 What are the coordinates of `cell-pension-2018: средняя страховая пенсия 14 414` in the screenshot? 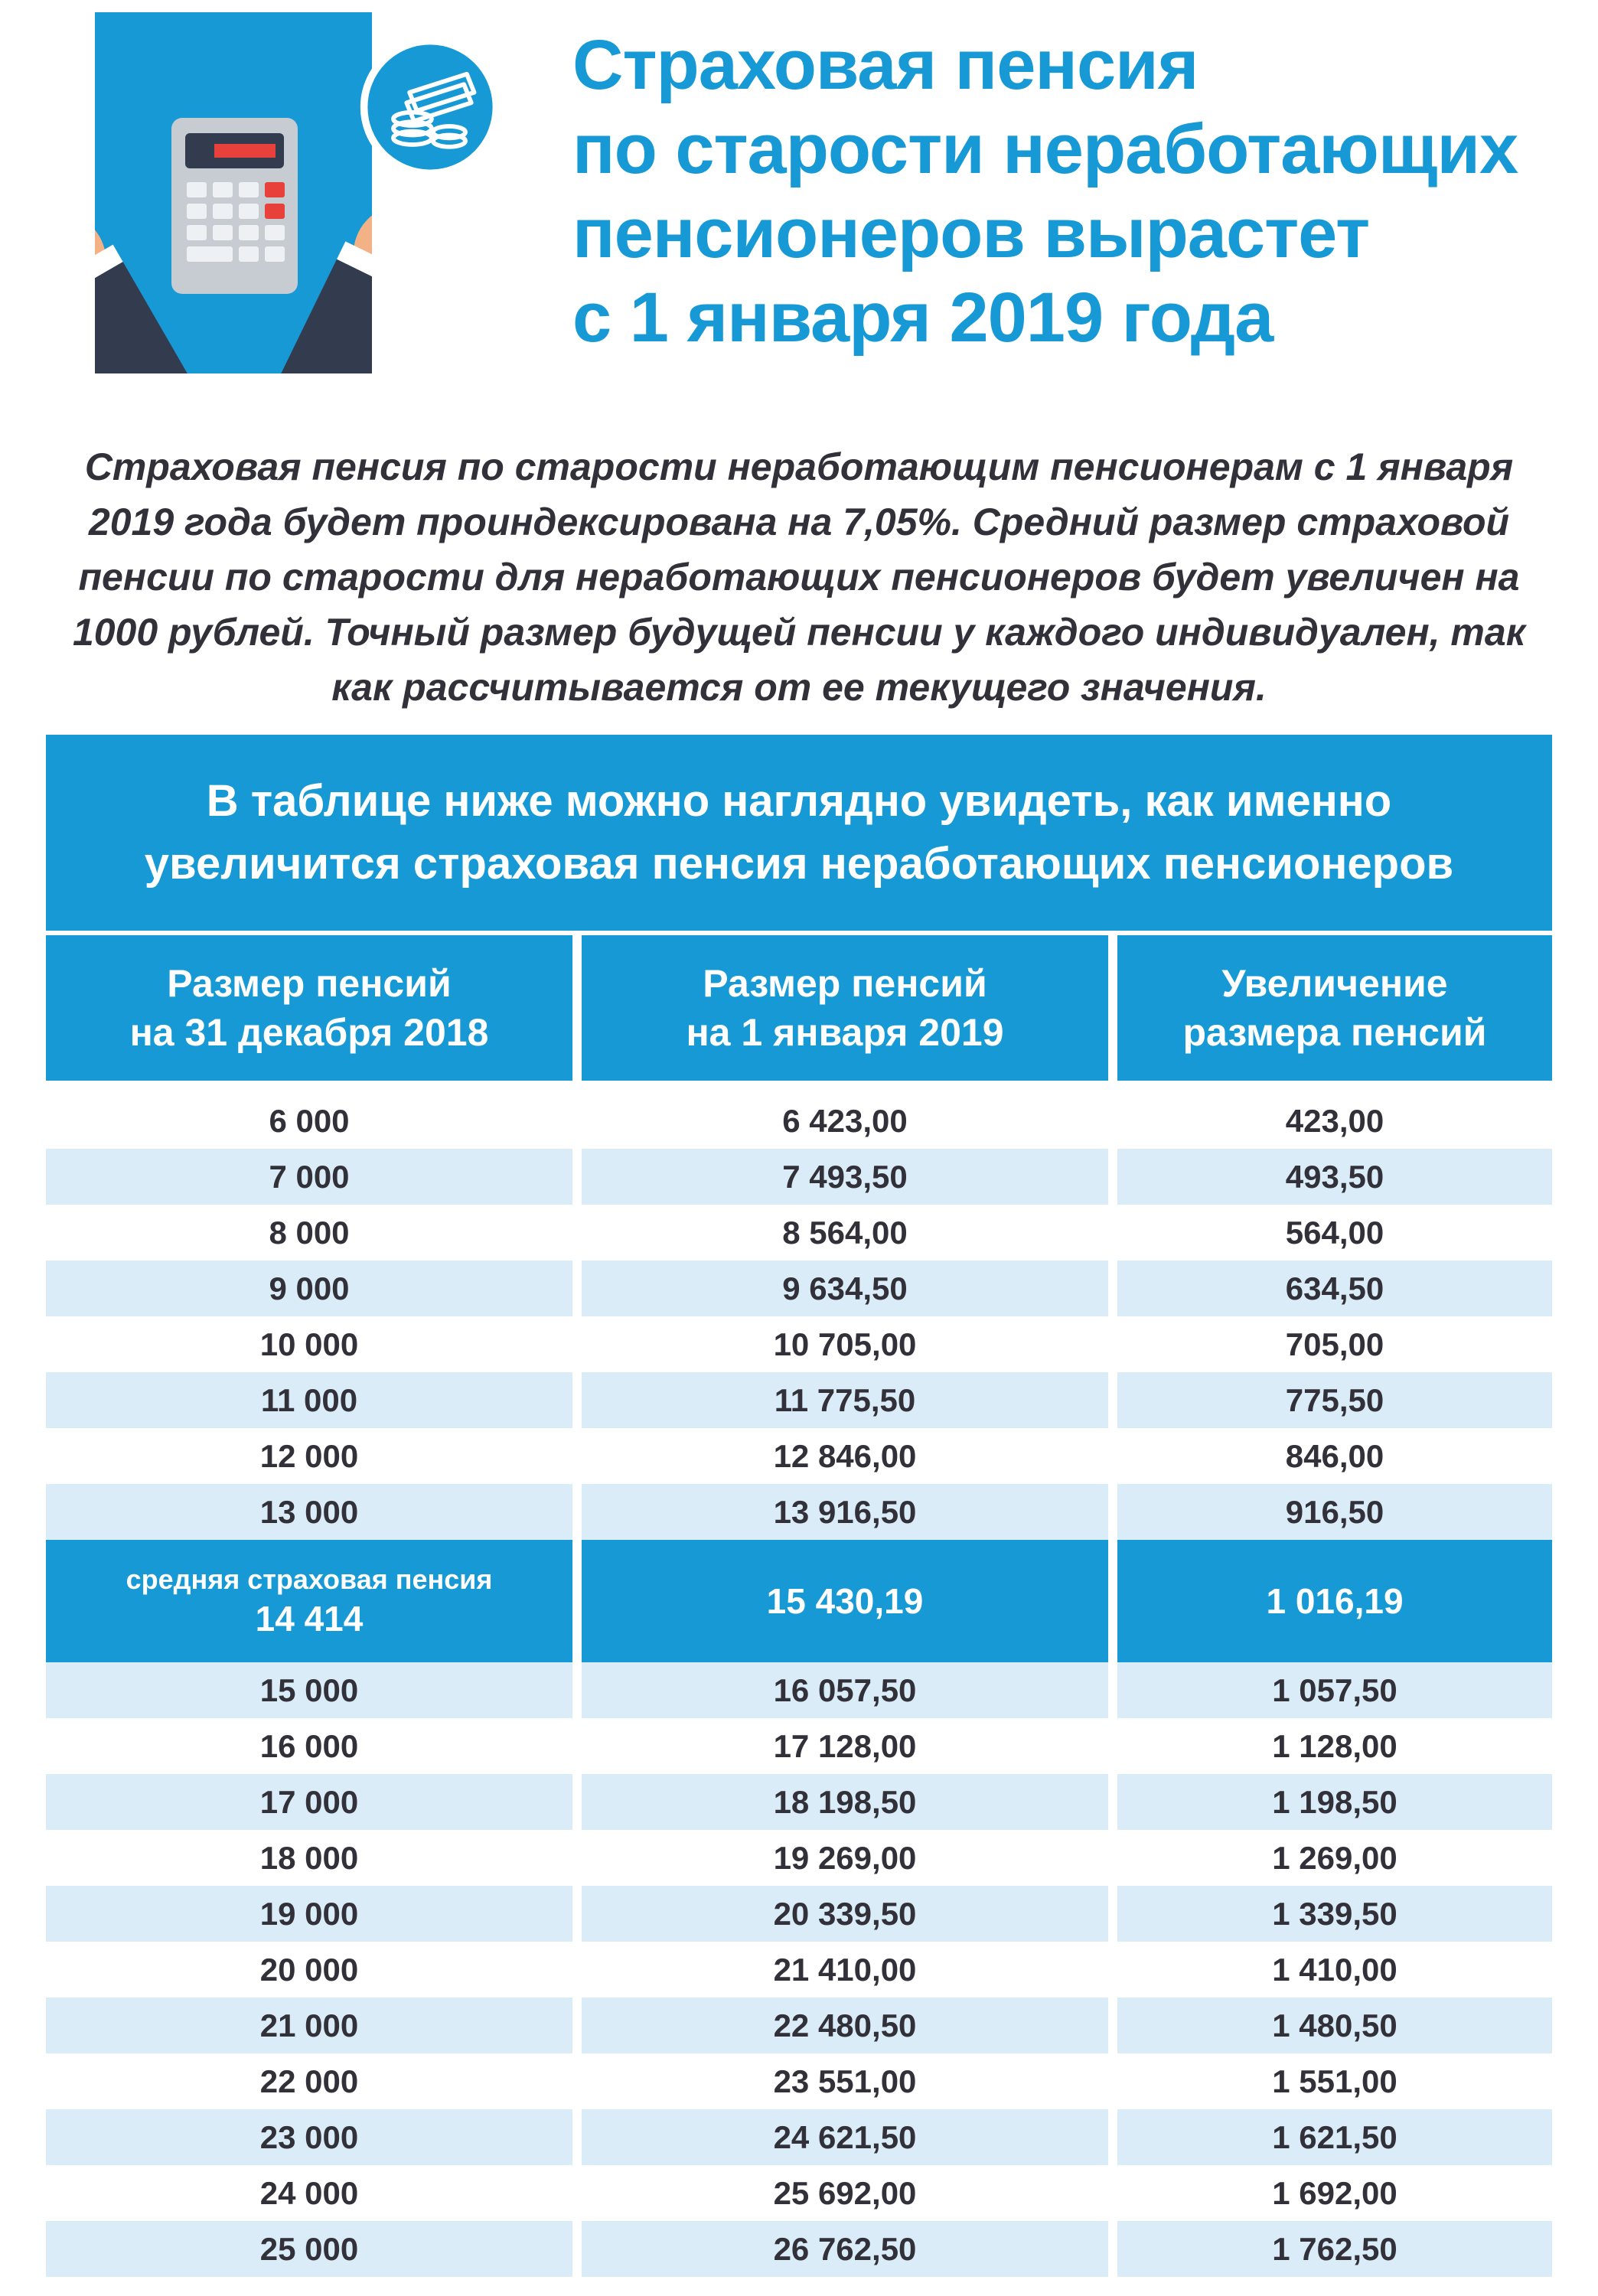 It's located at (309, 1601).